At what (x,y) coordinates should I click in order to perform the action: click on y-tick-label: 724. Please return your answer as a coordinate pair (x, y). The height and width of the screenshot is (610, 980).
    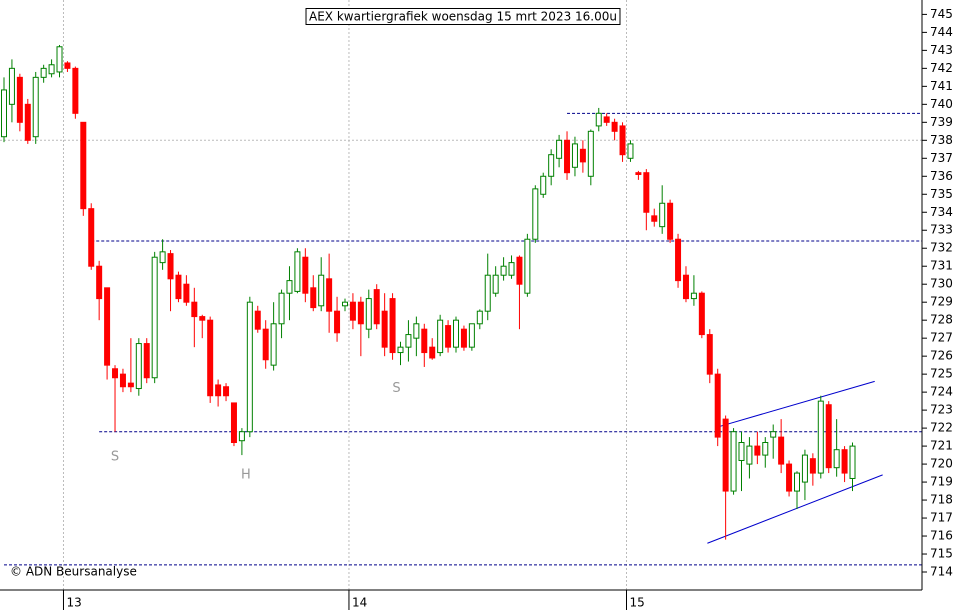
    Looking at the image, I should click on (941, 392).